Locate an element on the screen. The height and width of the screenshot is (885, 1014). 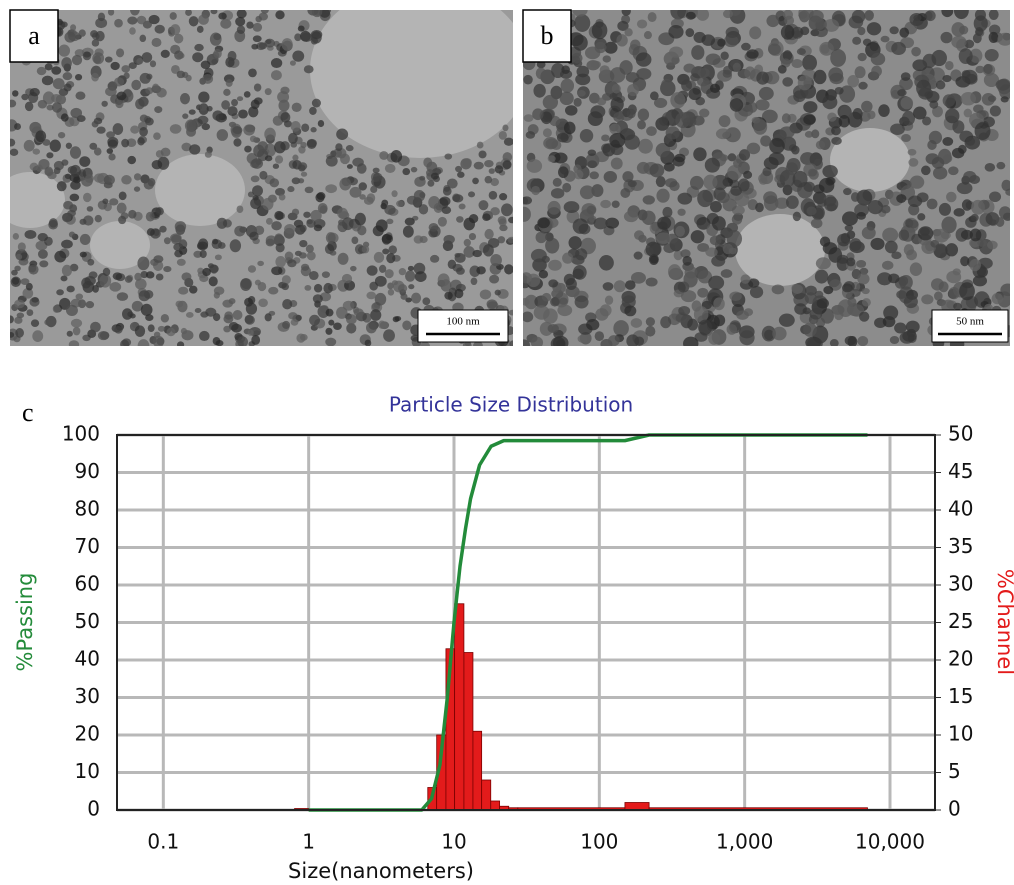
panel-label-box is located at coordinates (34, 36).